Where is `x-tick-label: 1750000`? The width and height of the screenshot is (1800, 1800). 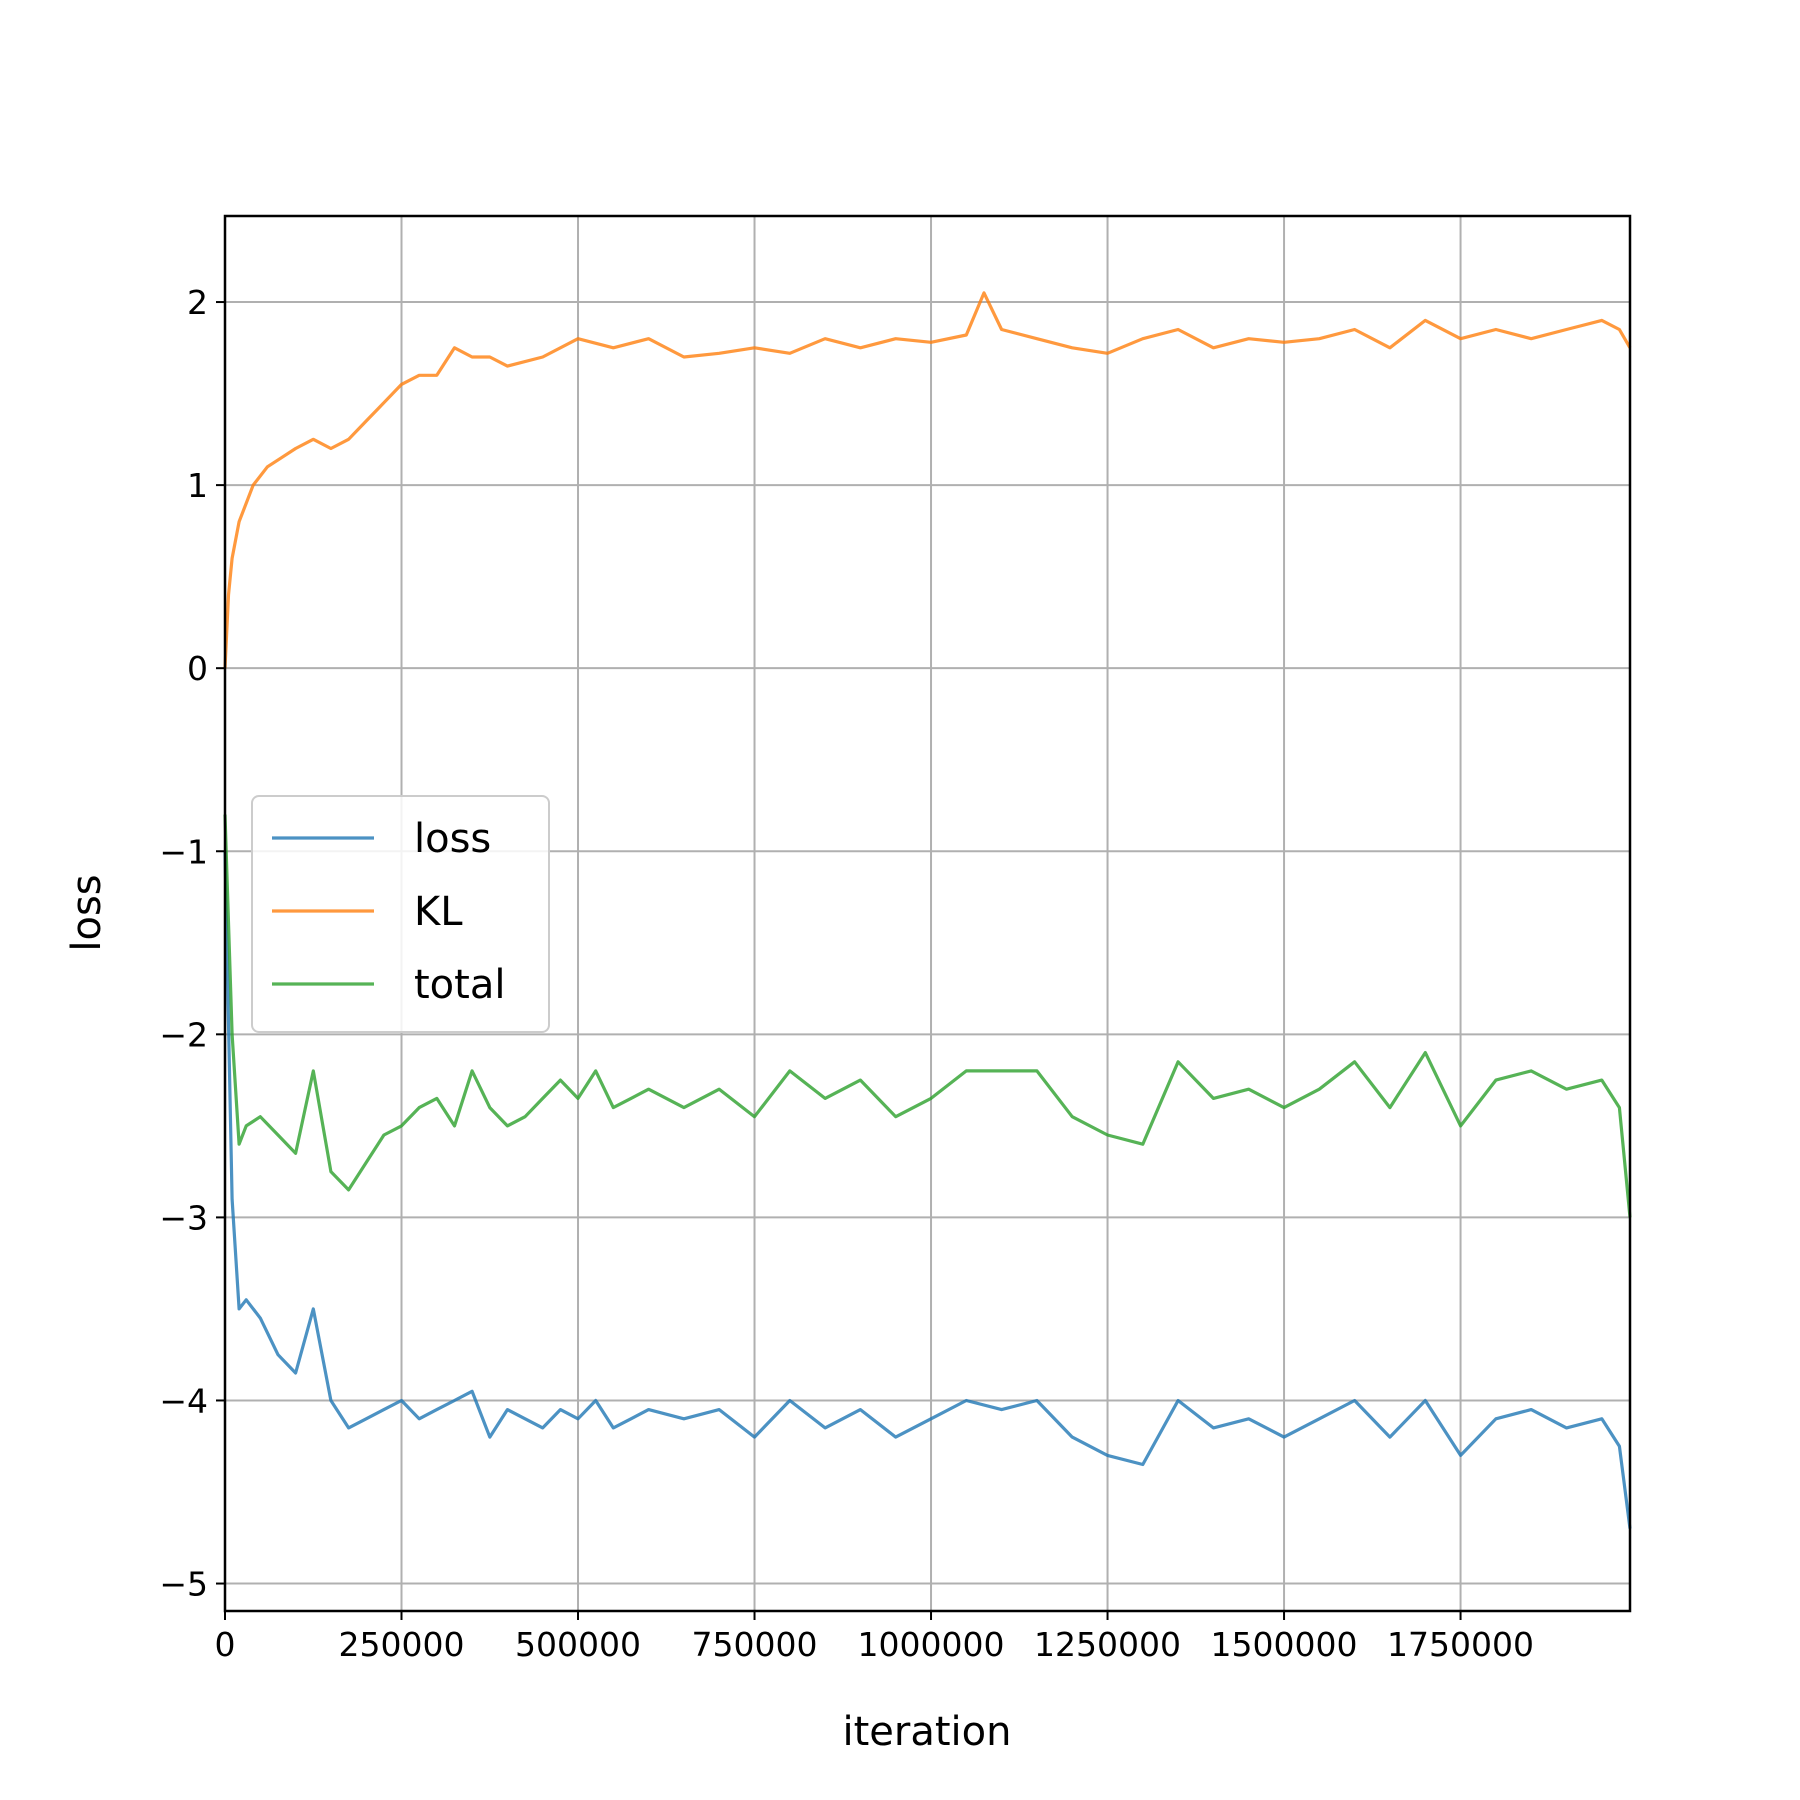
x-tick-label: 1750000 is located at coordinates (1460, 1644).